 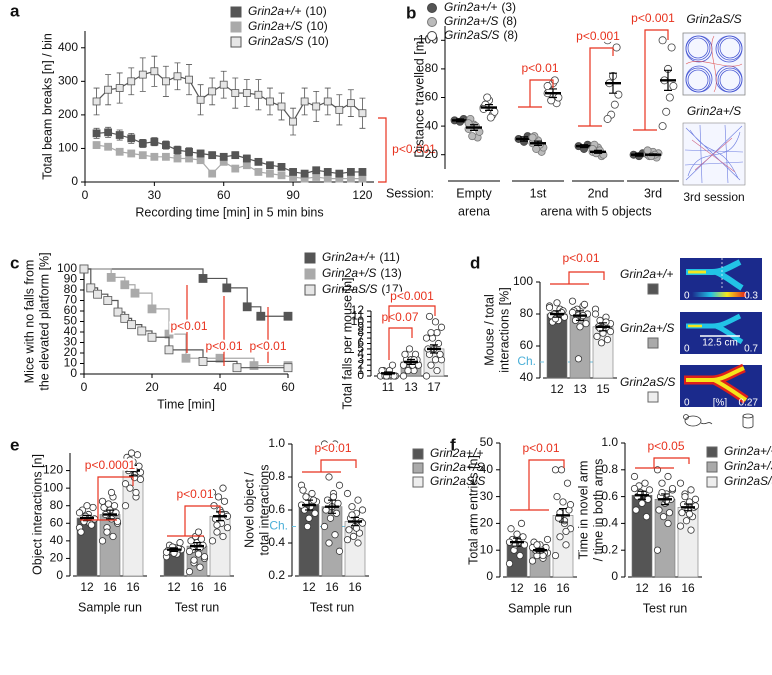 I want to click on chance-label: Ch., so click(x=526, y=361).